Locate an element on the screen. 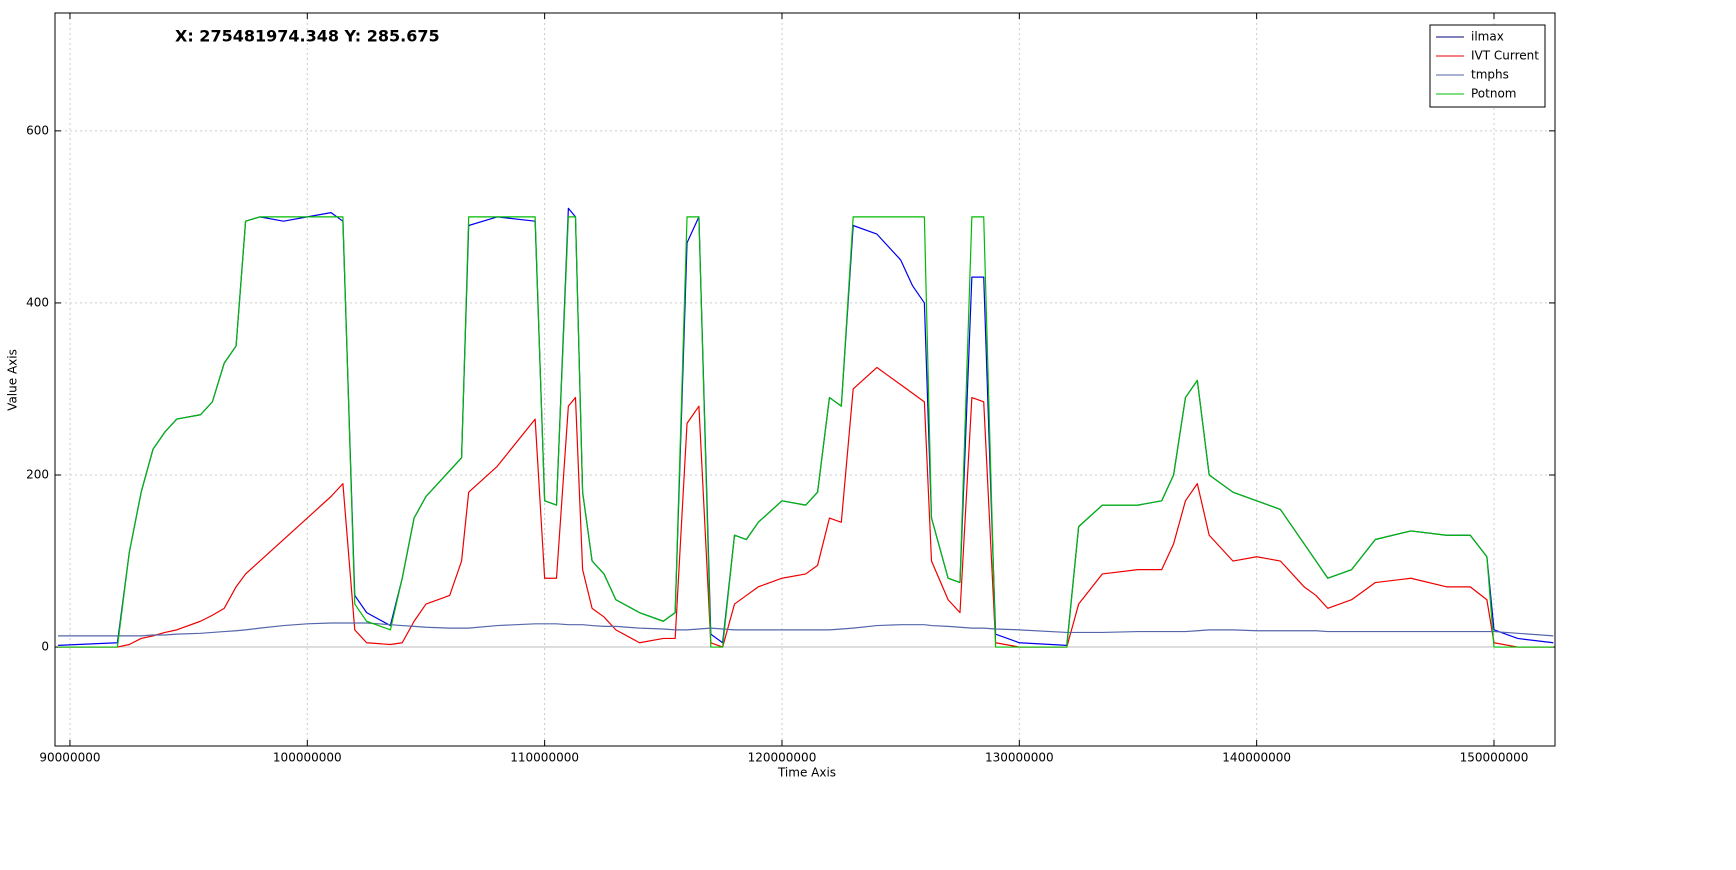 The image size is (1736, 870). x-tick-label: 90000000 is located at coordinates (69, 758).